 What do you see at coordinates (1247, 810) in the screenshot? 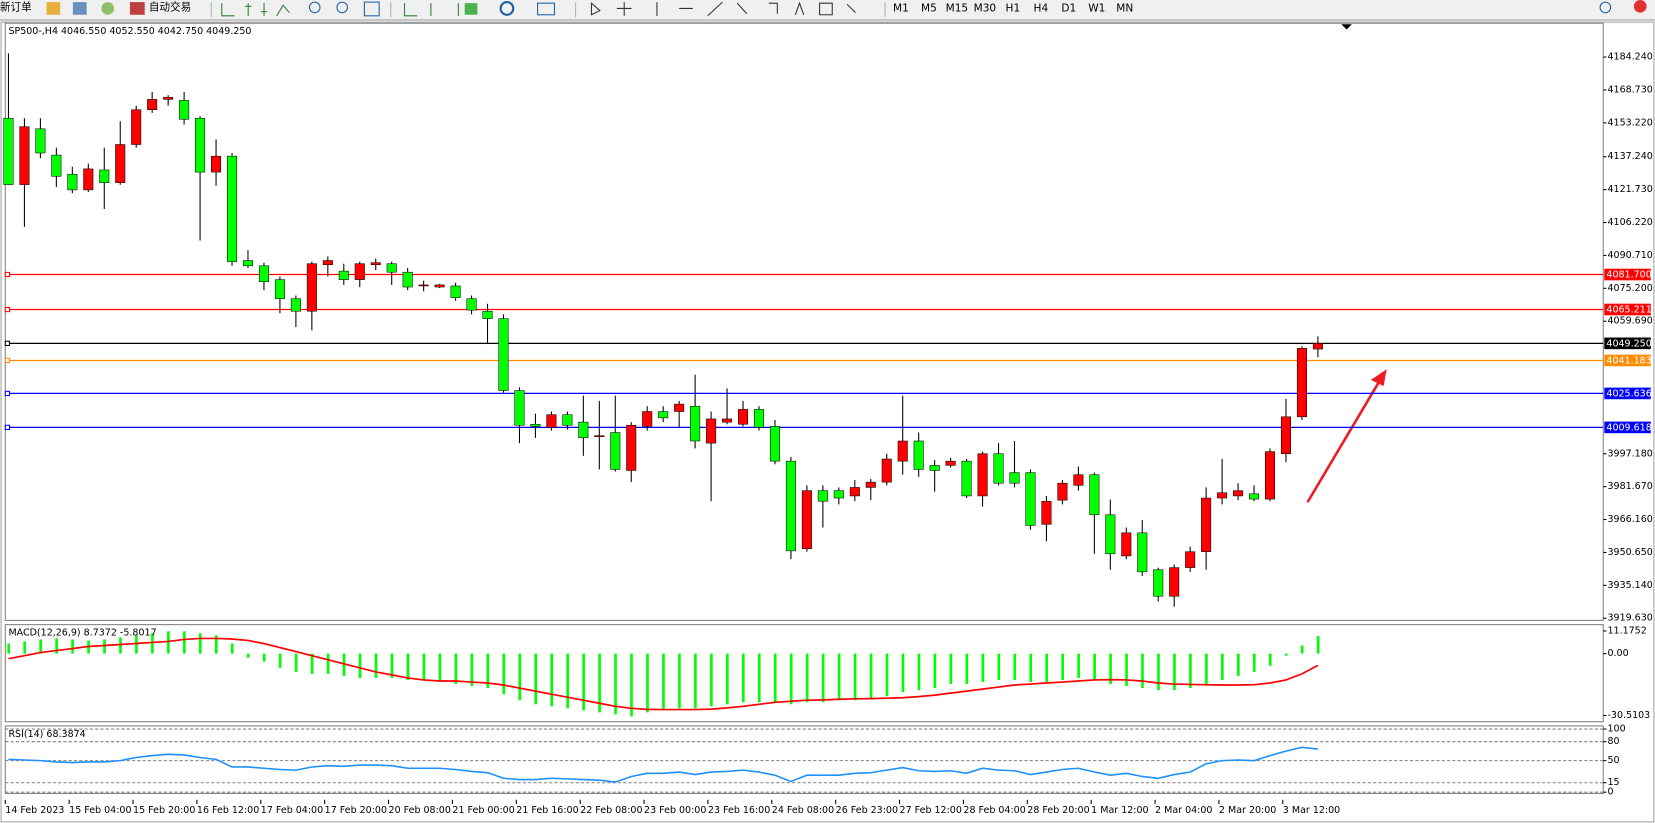
I see `x-tick-label: 2 Mar 20:00` at bounding box center [1247, 810].